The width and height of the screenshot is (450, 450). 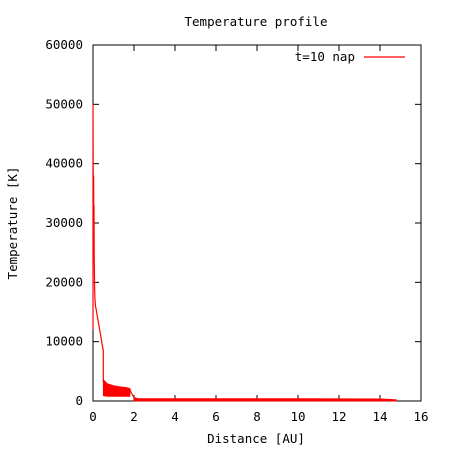 I want to click on y-tick-label: 0, so click(x=79, y=400).